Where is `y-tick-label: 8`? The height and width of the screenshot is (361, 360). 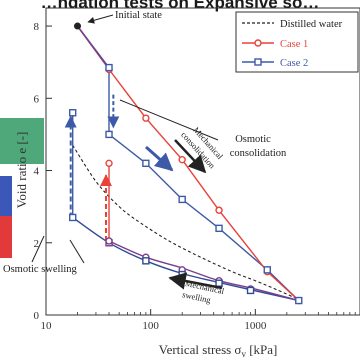
y-tick-label: 8 is located at coordinates (37, 27).